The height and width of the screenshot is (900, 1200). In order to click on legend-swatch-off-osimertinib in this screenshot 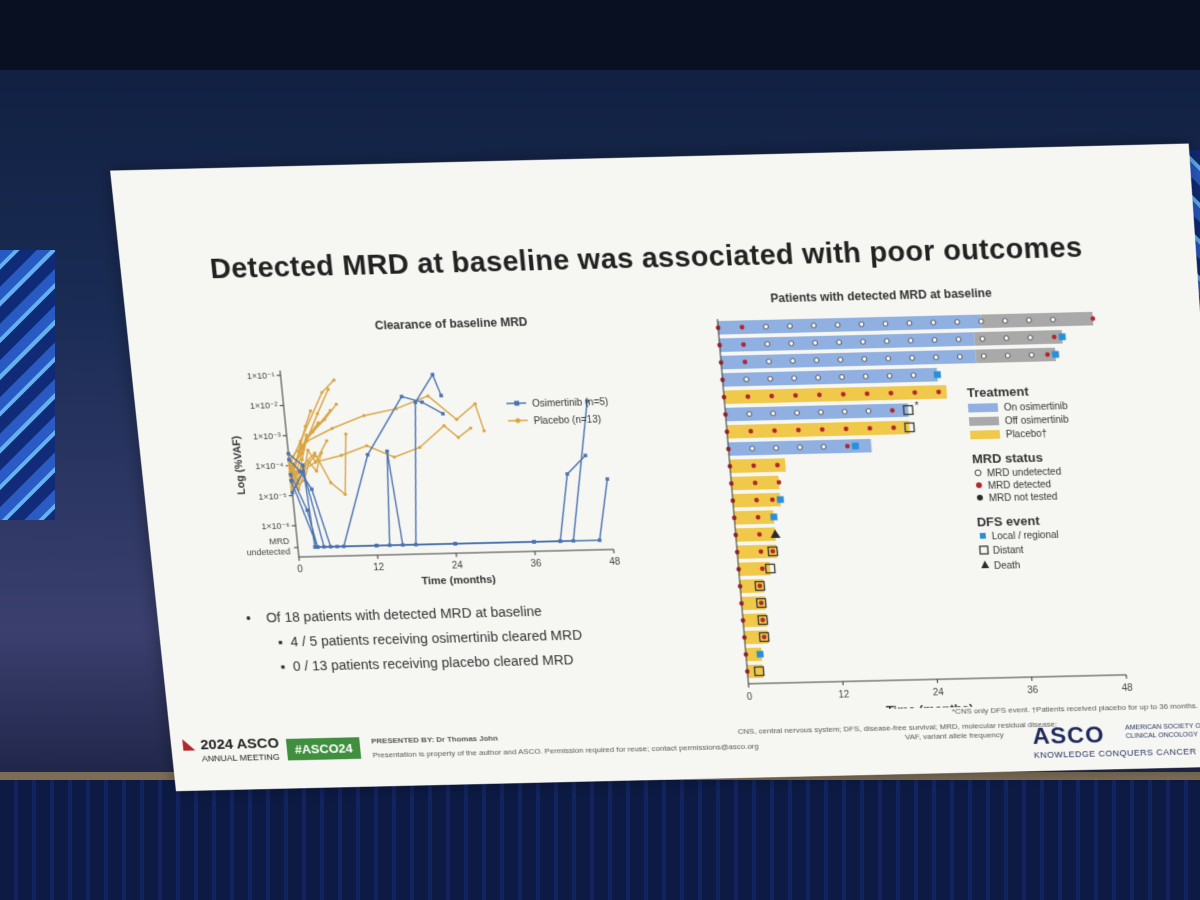, I will do `click(984, 421)`.